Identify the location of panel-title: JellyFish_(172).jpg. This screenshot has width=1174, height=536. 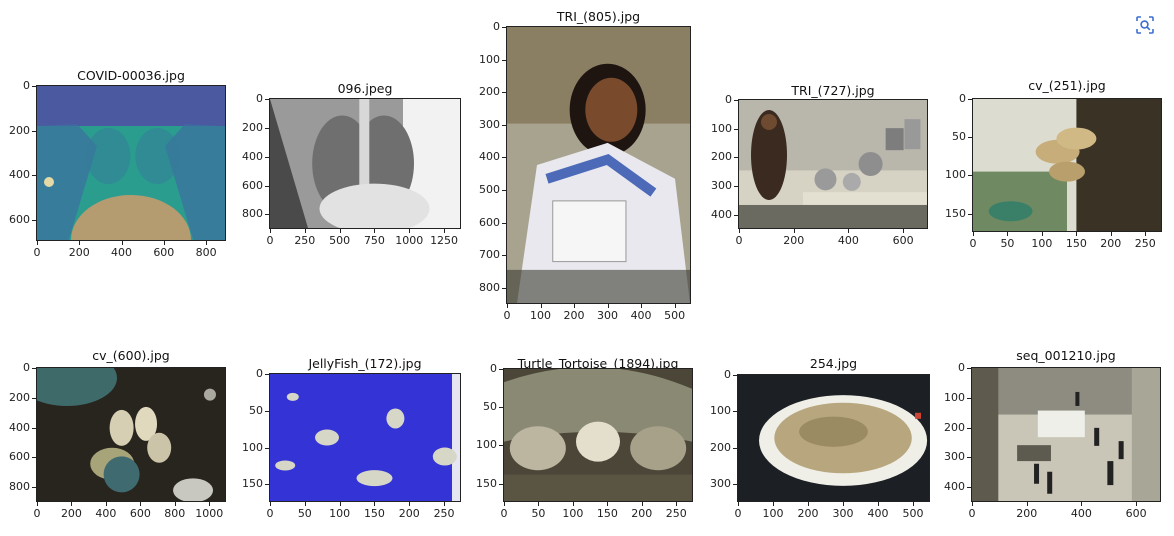
(365, 363).